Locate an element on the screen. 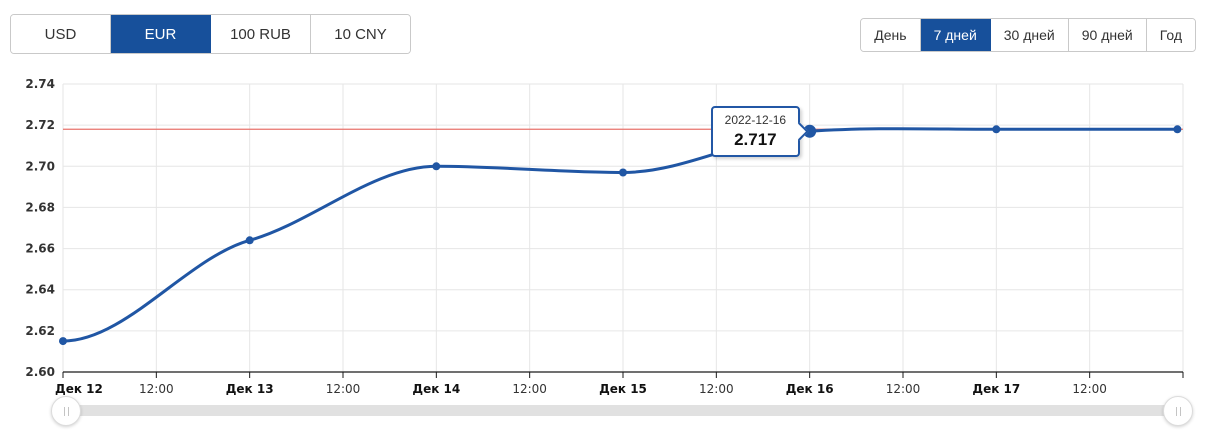 The image size is (1206, 433). scrollbar-left-handle is located at coordinates (66, 411).